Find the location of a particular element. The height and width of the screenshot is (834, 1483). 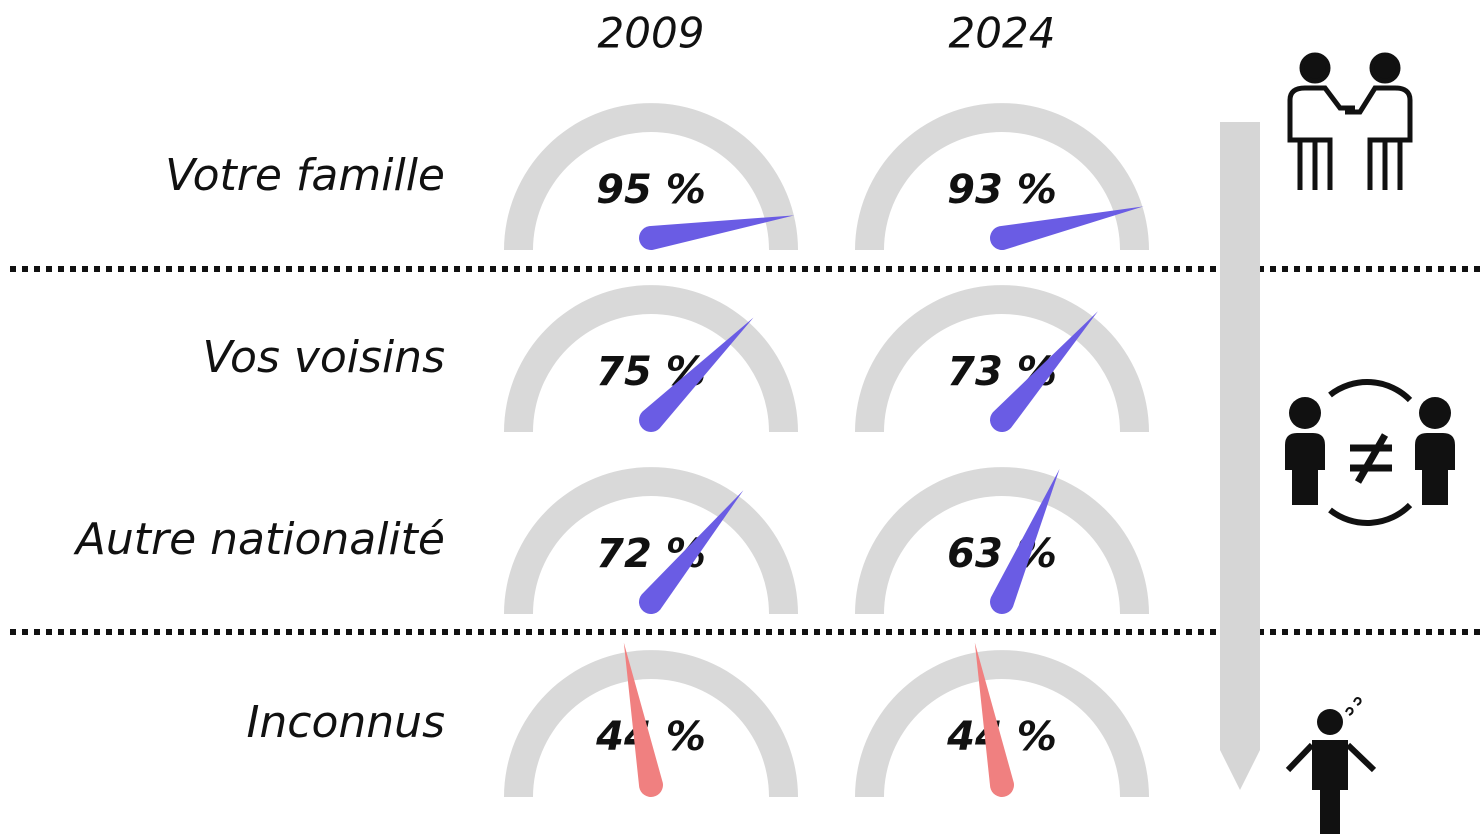

arrow is located at coordinates (1240, 456).